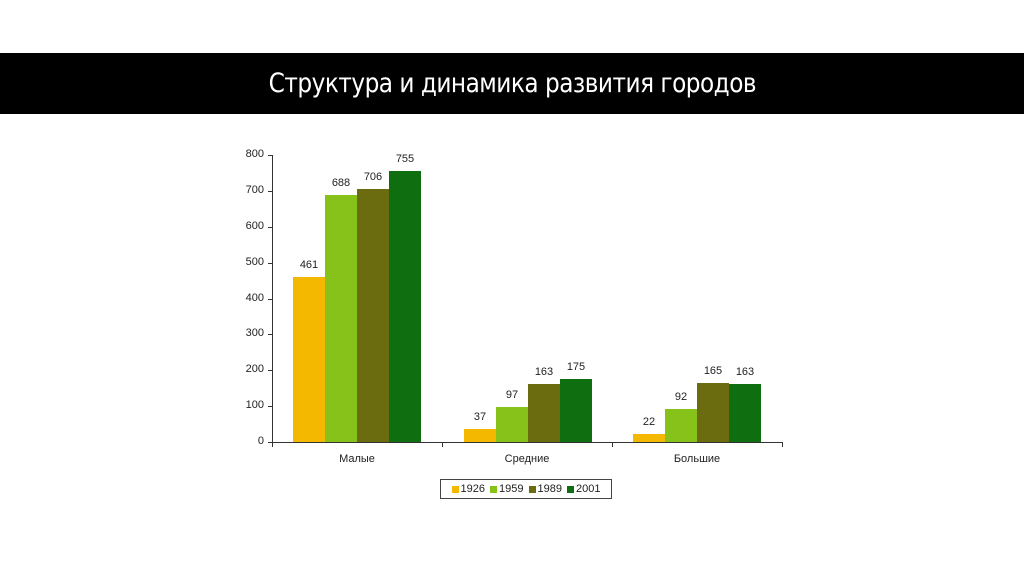 The width and height of the screenshot is (1024, 574). Describe the element at coordinates (254, 261) in the screenshot. I see `y-tick-label: 500` at that location.